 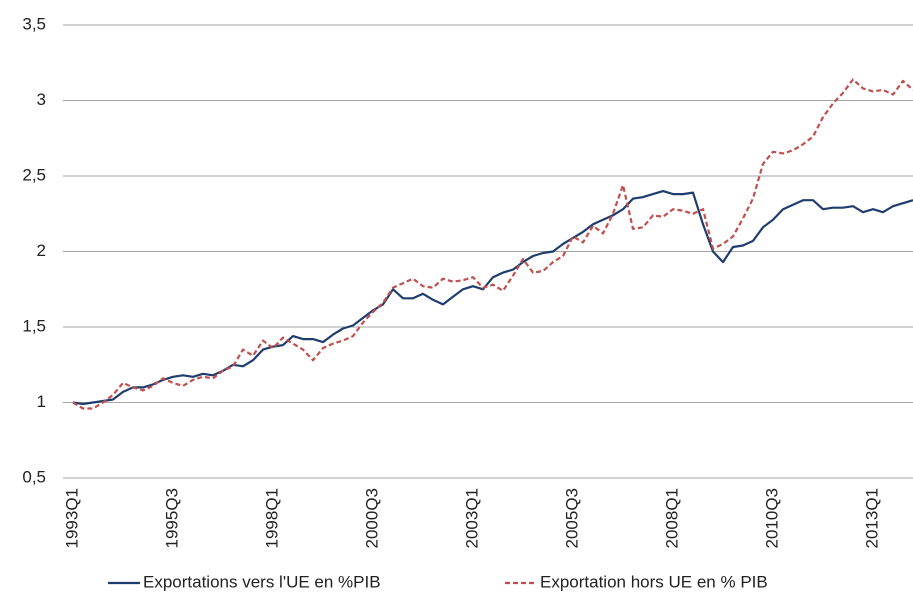 I want to click on x-tick-label: 2000Q3, so click(x=371, y=518).